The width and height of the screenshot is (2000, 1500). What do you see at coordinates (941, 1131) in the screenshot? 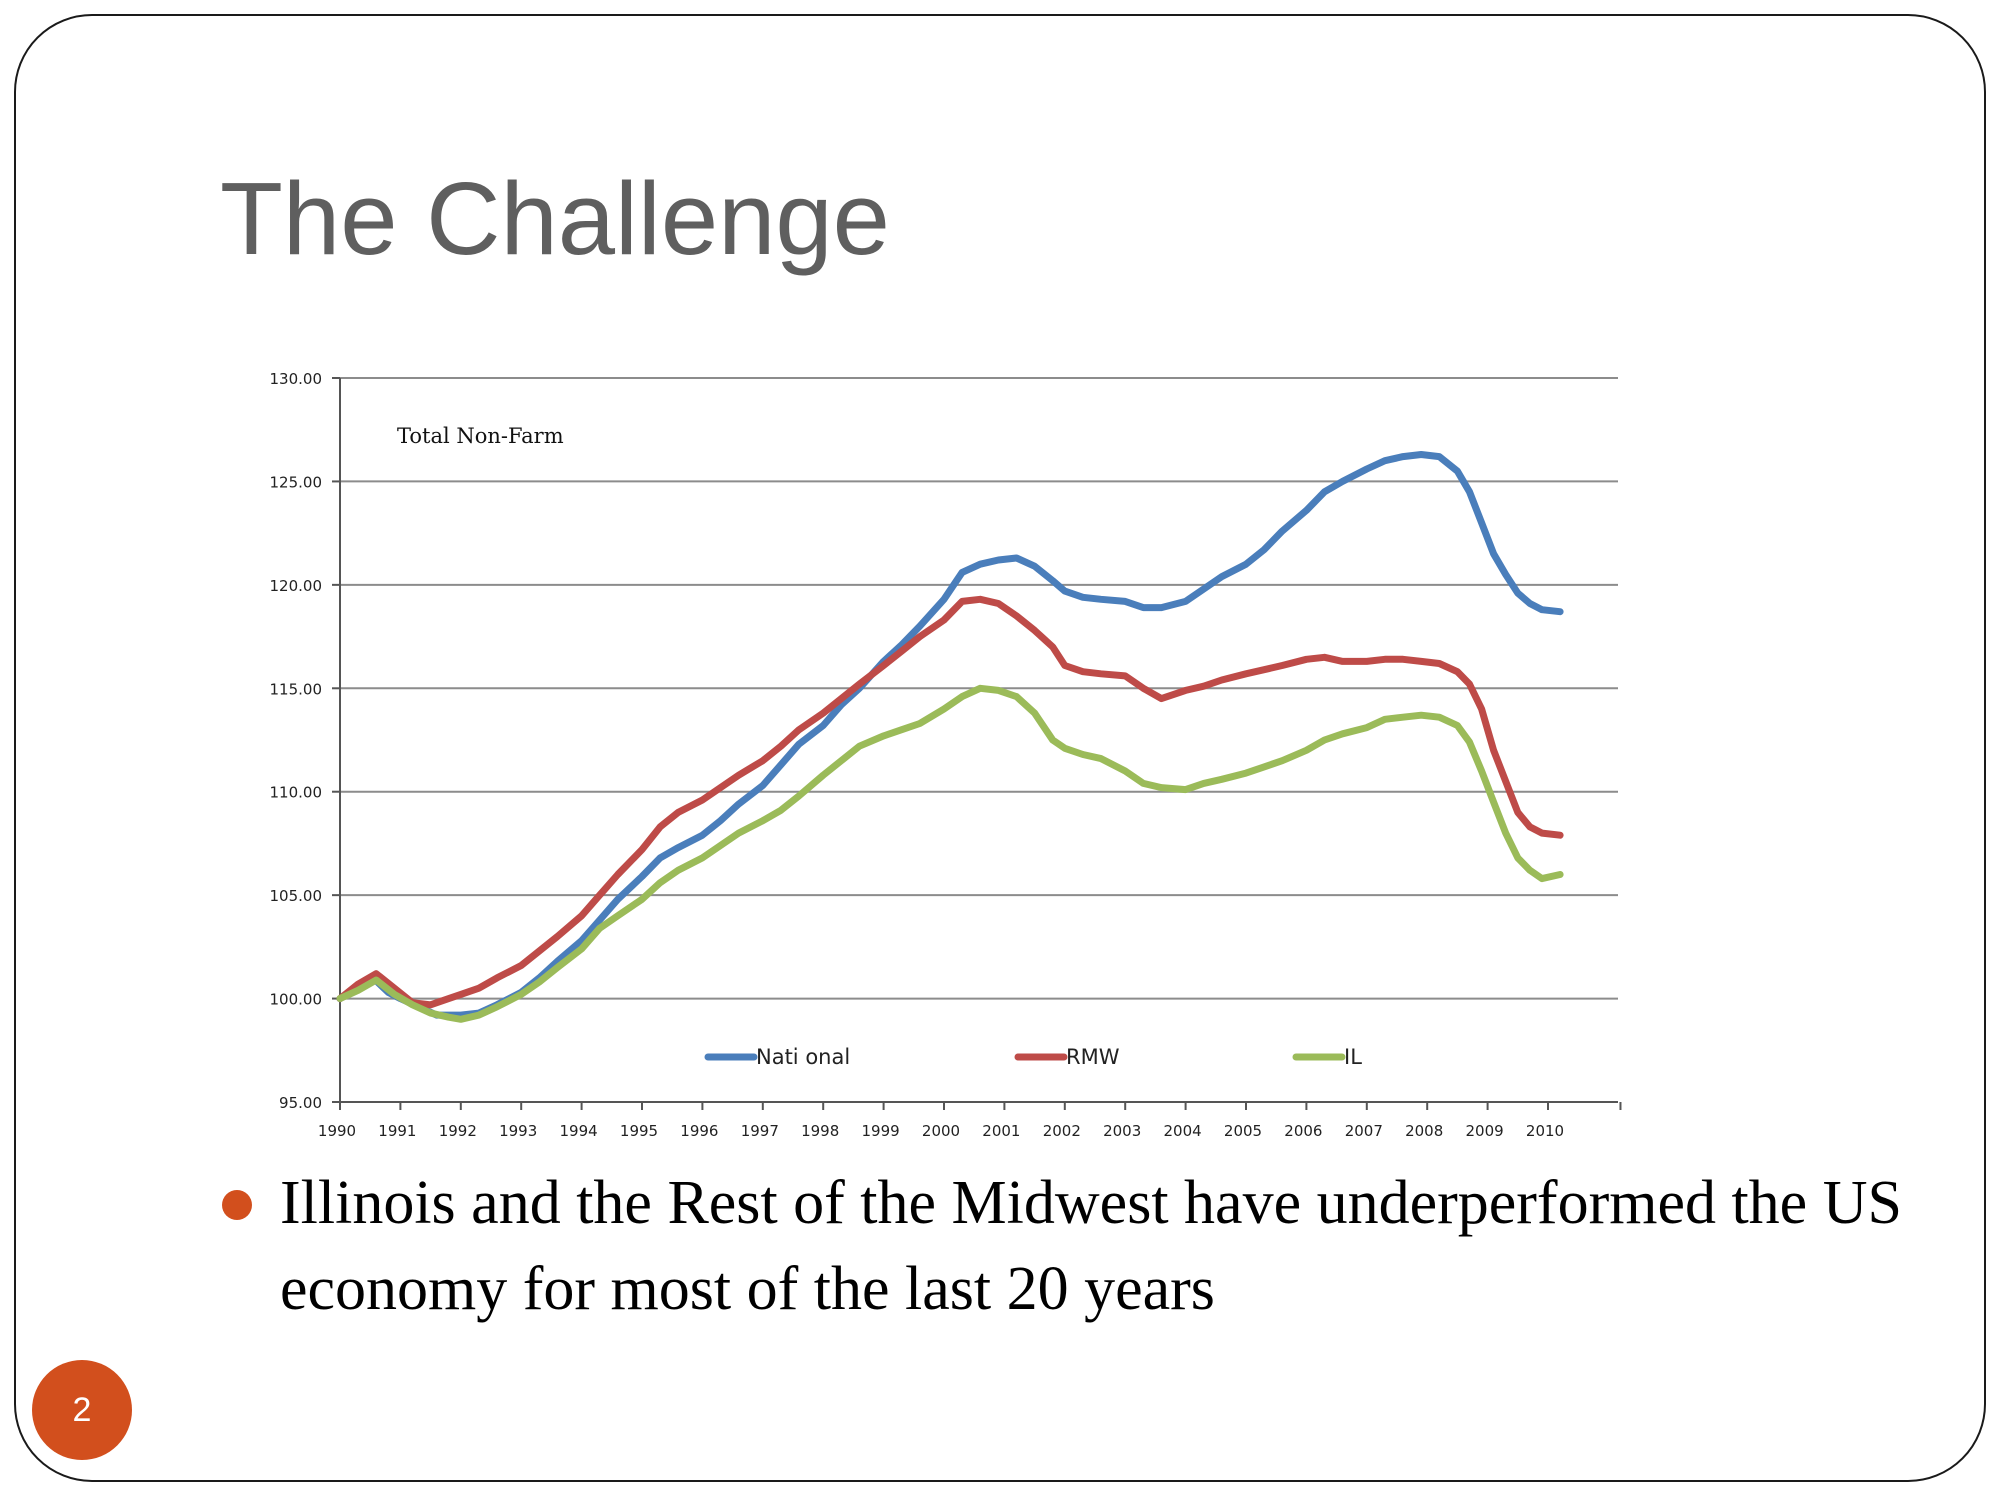
I see `x-tick-label: 2000` at bounding box center [941, 1131].